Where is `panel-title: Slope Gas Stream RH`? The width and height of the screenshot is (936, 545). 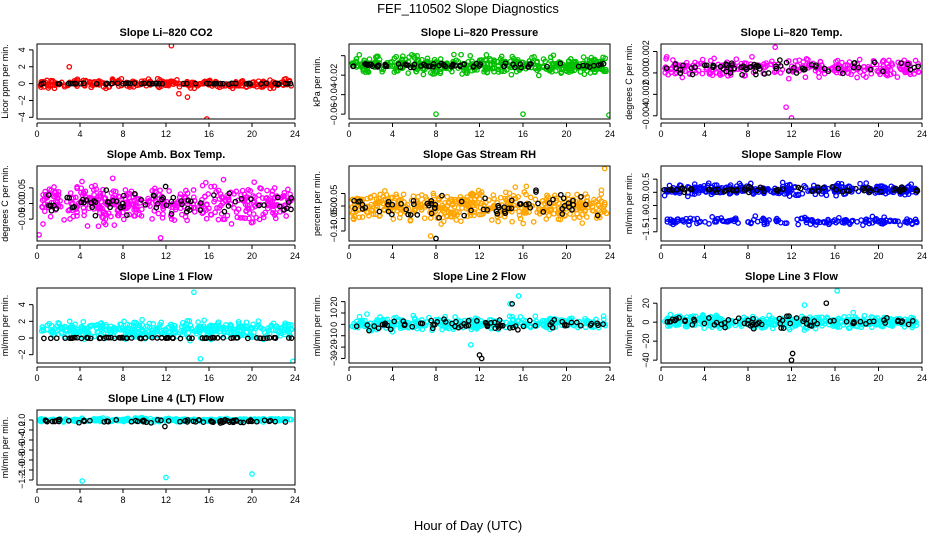 panel-title: Slope Gas Stream RH is located at coordinates (479, 155).